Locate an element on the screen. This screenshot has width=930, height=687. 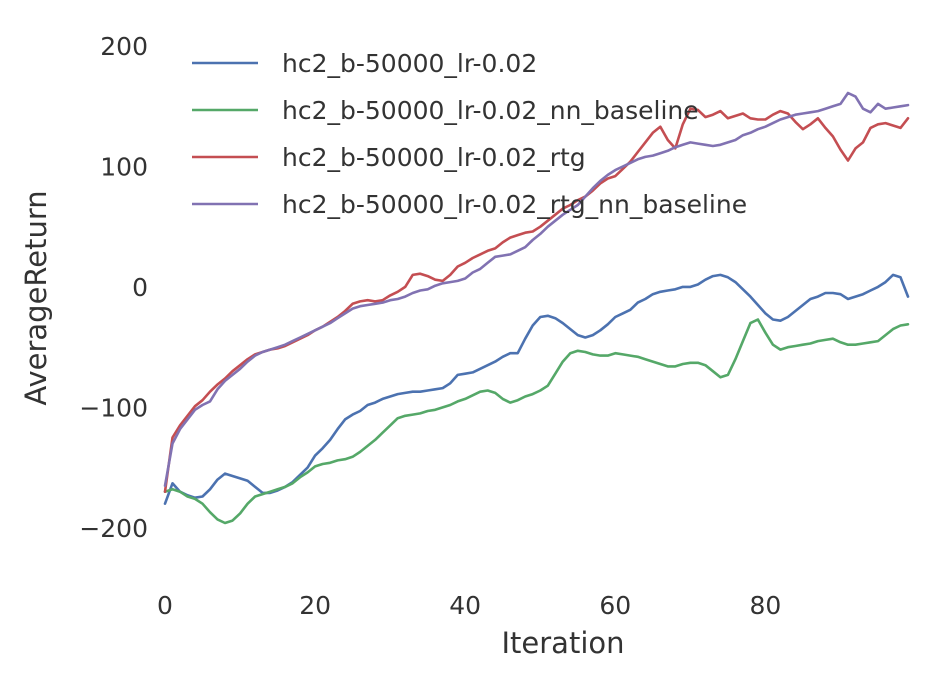
y-axis-label: AverageReturn is located at coordinates (36, 297).